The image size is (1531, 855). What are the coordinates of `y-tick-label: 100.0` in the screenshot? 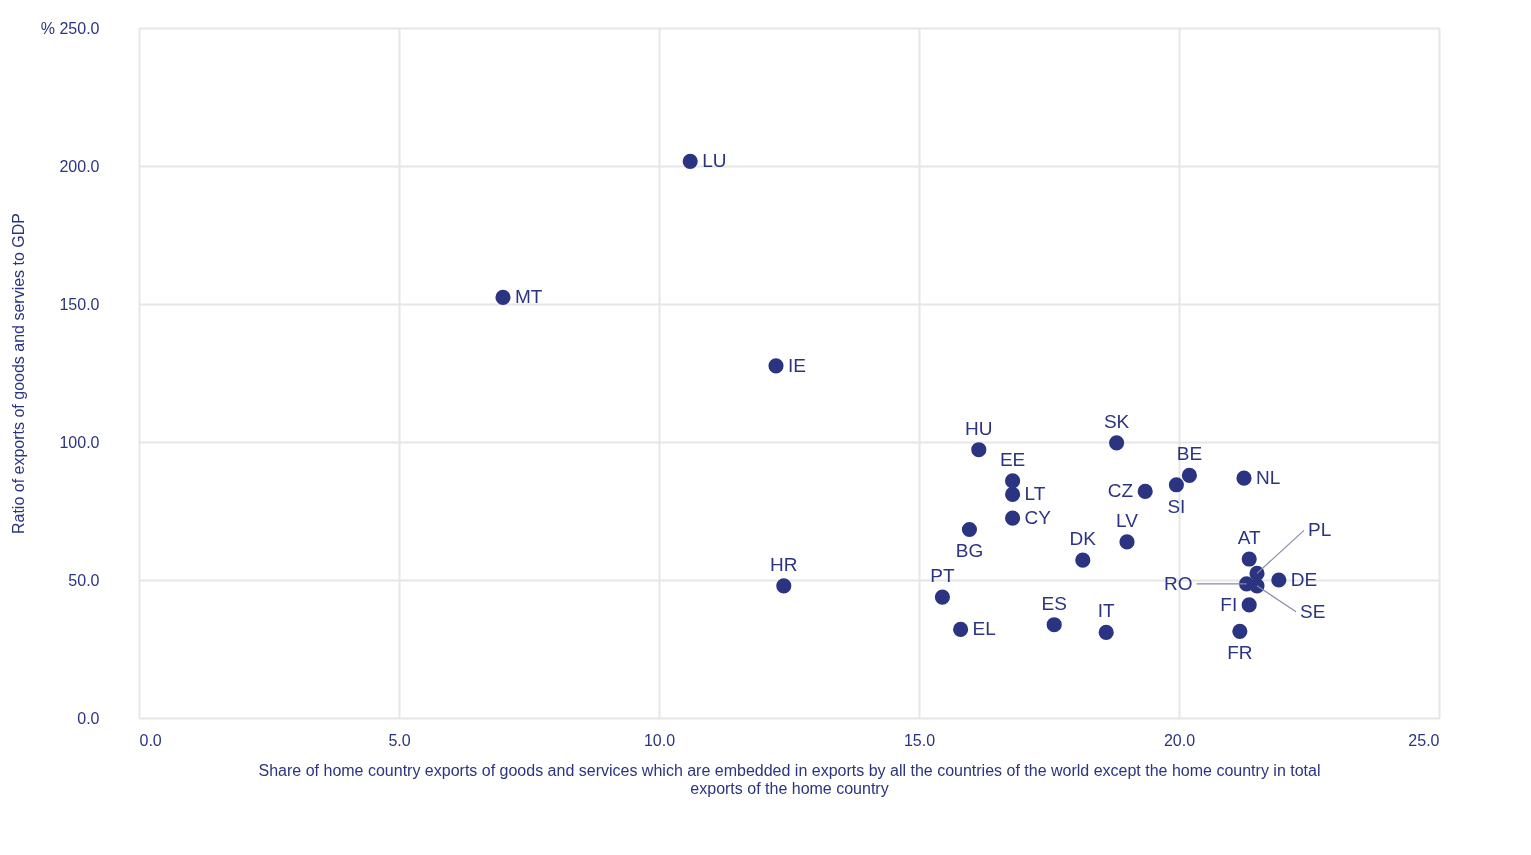 It's located at (79, 442).